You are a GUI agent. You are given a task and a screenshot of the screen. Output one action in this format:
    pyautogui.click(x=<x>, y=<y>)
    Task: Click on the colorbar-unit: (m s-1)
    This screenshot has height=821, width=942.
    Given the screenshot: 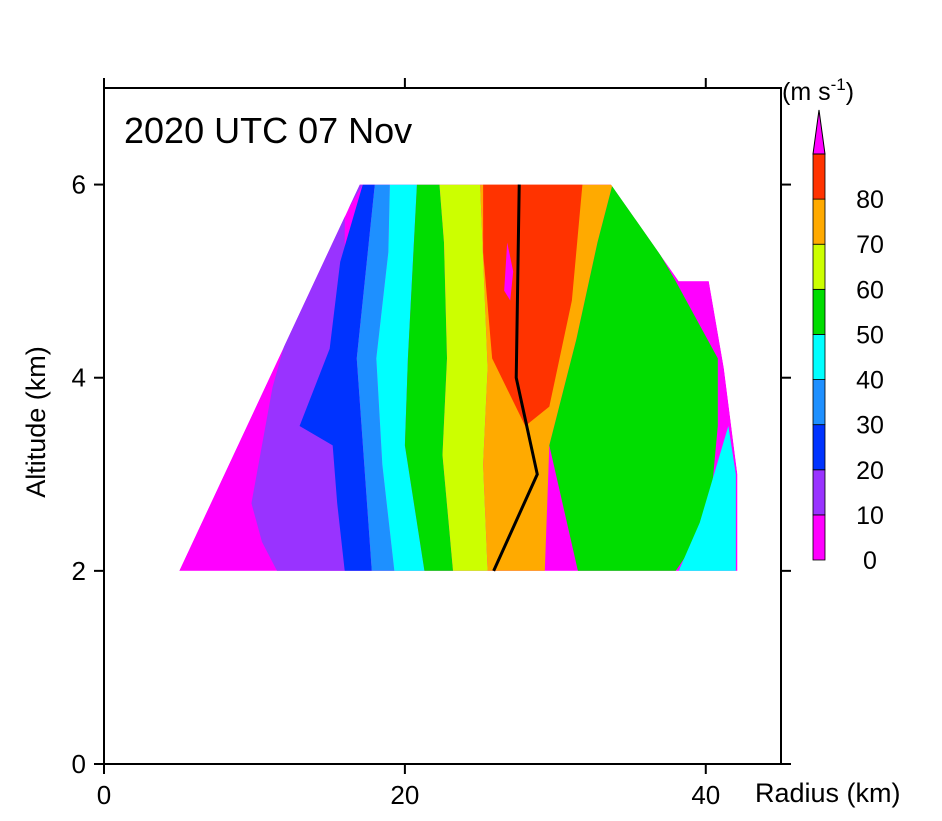 What is the action you would take?
    pyautogui.click(x=818, y=90)
    